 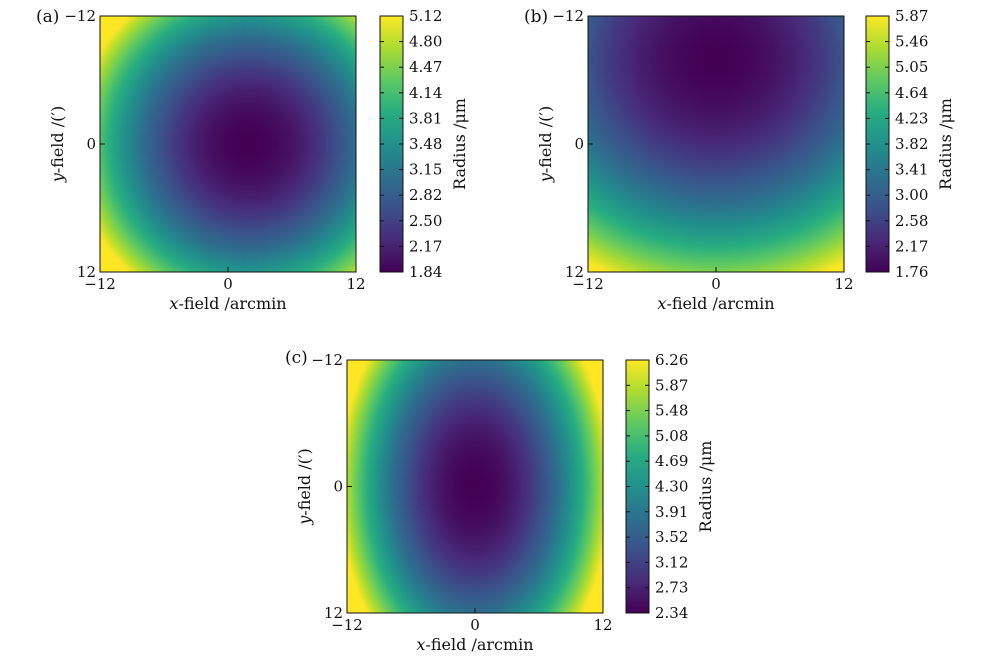 What do you see at coordinates (671, 512) in the screenshot?
I see `colorbar-tick-label: 3.91` at bounding box center [671, 512].